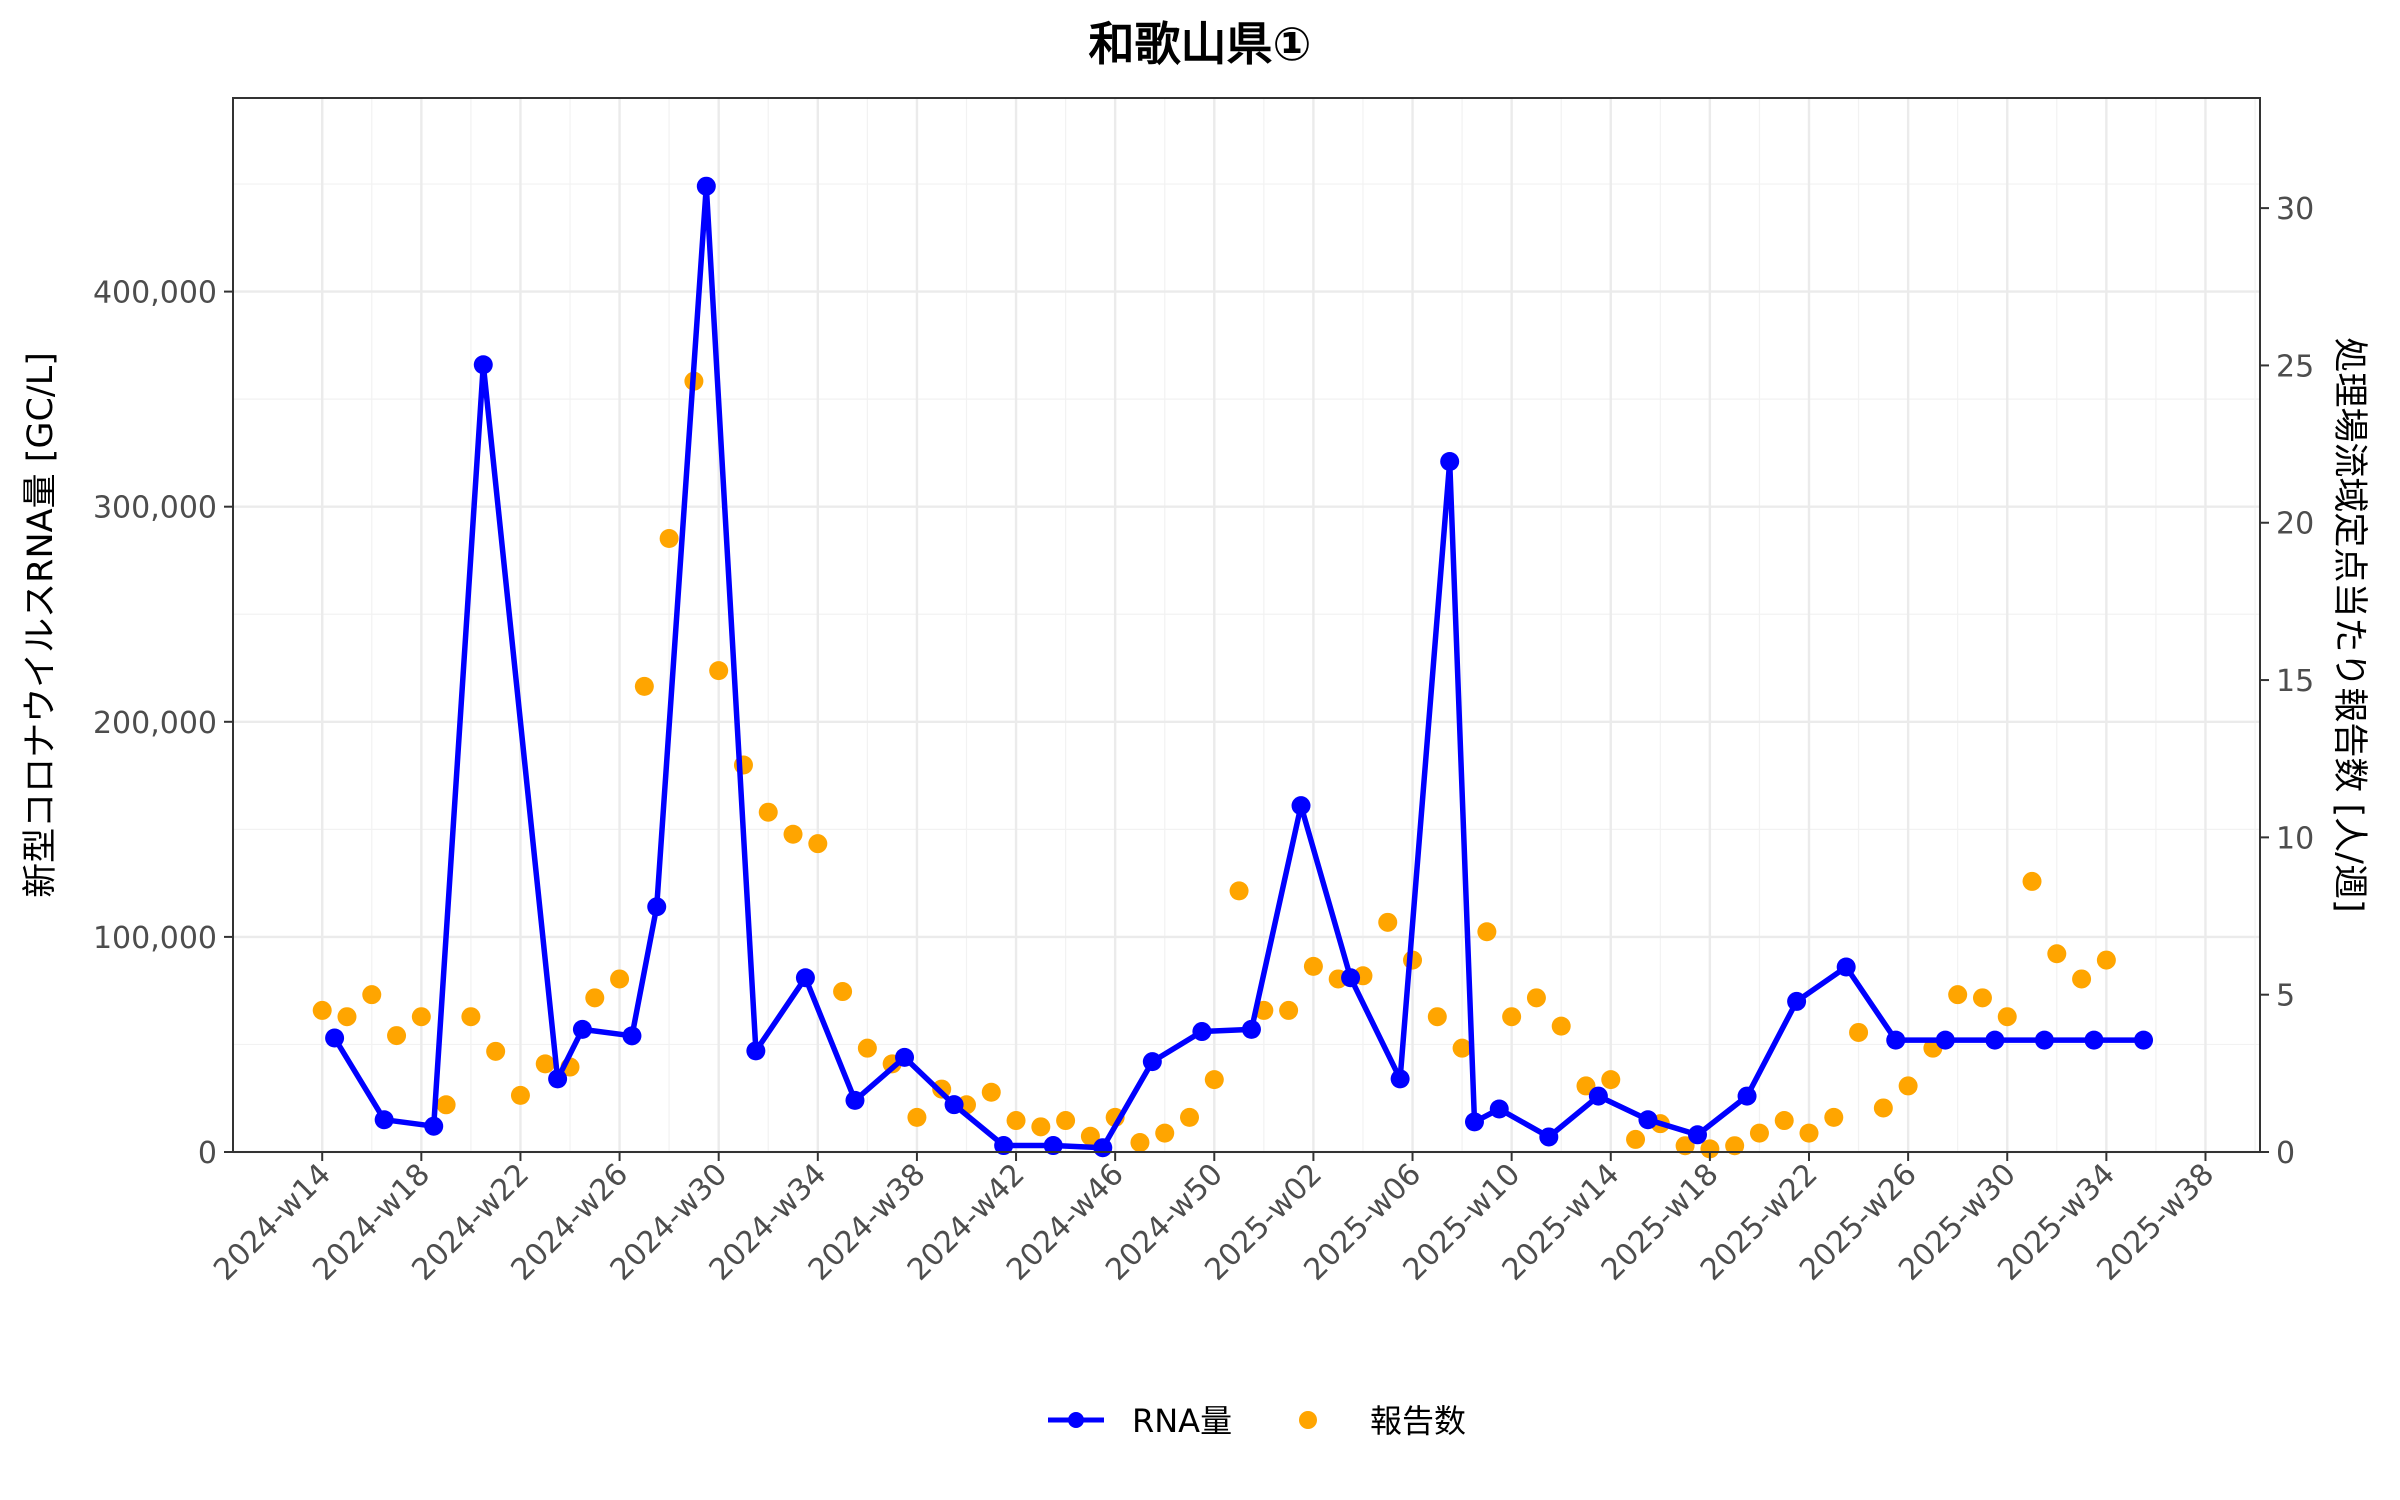 The image size is (2400, 1500). I want to click on y2-axis-title: 処理場流域定点当たり報告数 [人/週], so click(2349, 624).